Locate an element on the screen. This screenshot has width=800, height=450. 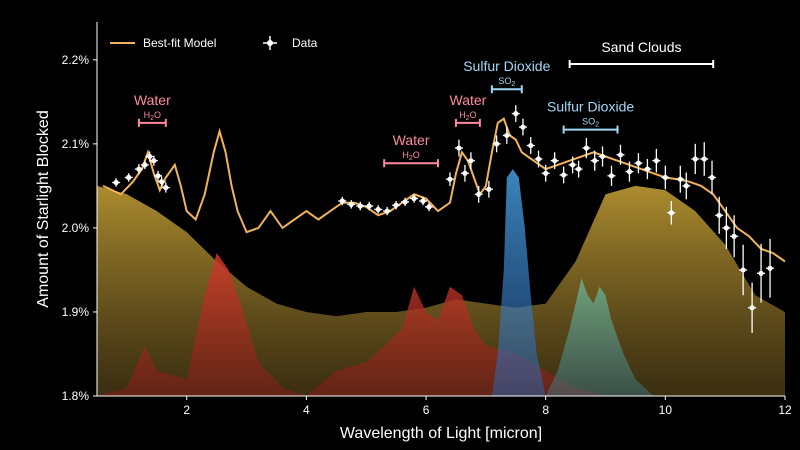
annotation-so2-2: Sulfur Dioxide SO2 is located at coordinates (590, 116).